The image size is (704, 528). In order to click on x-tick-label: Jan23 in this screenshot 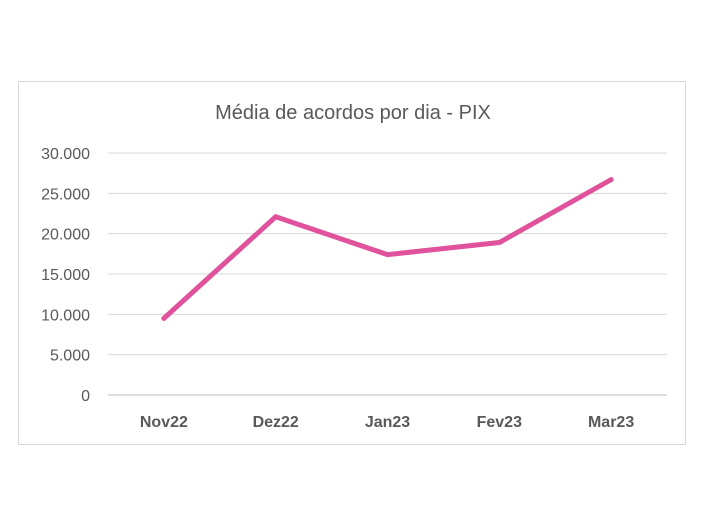, I will do `click(387, 422)`.